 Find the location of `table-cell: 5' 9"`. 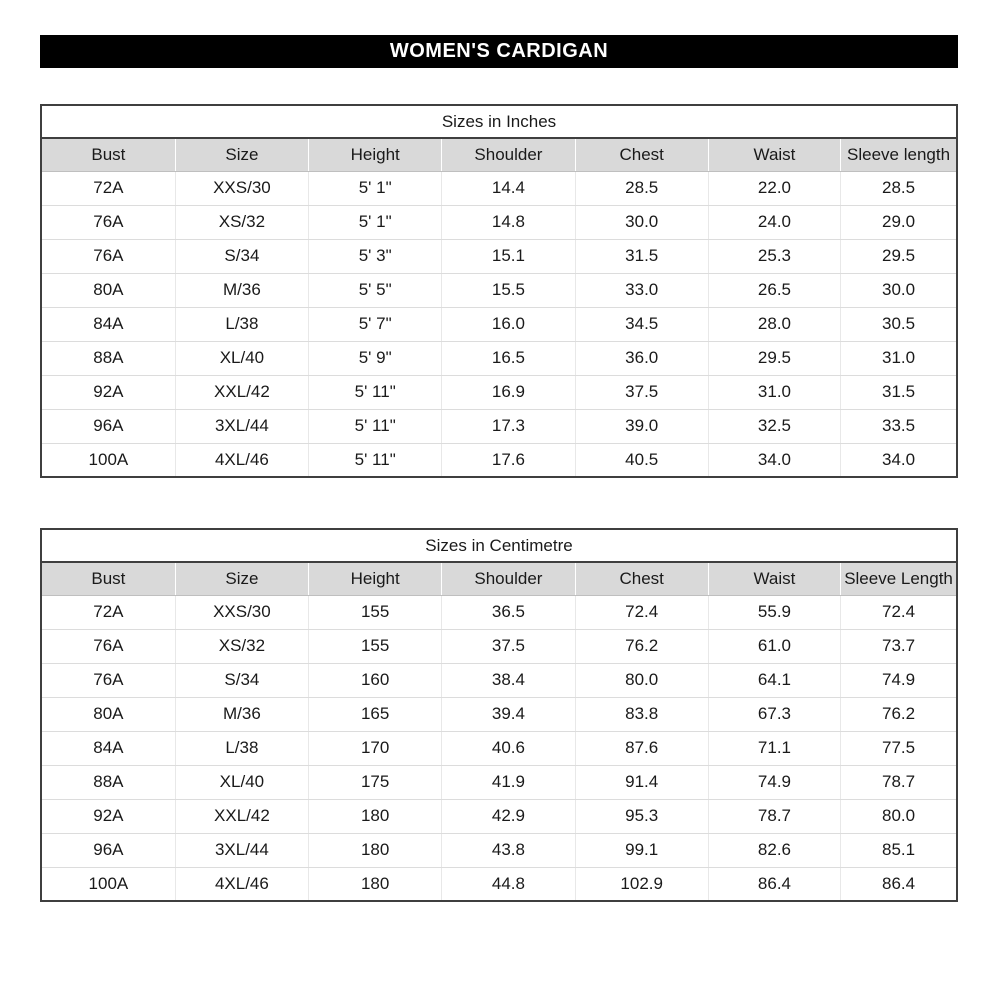

table-cell: 5' 9" is located at coordinates (375, 358).